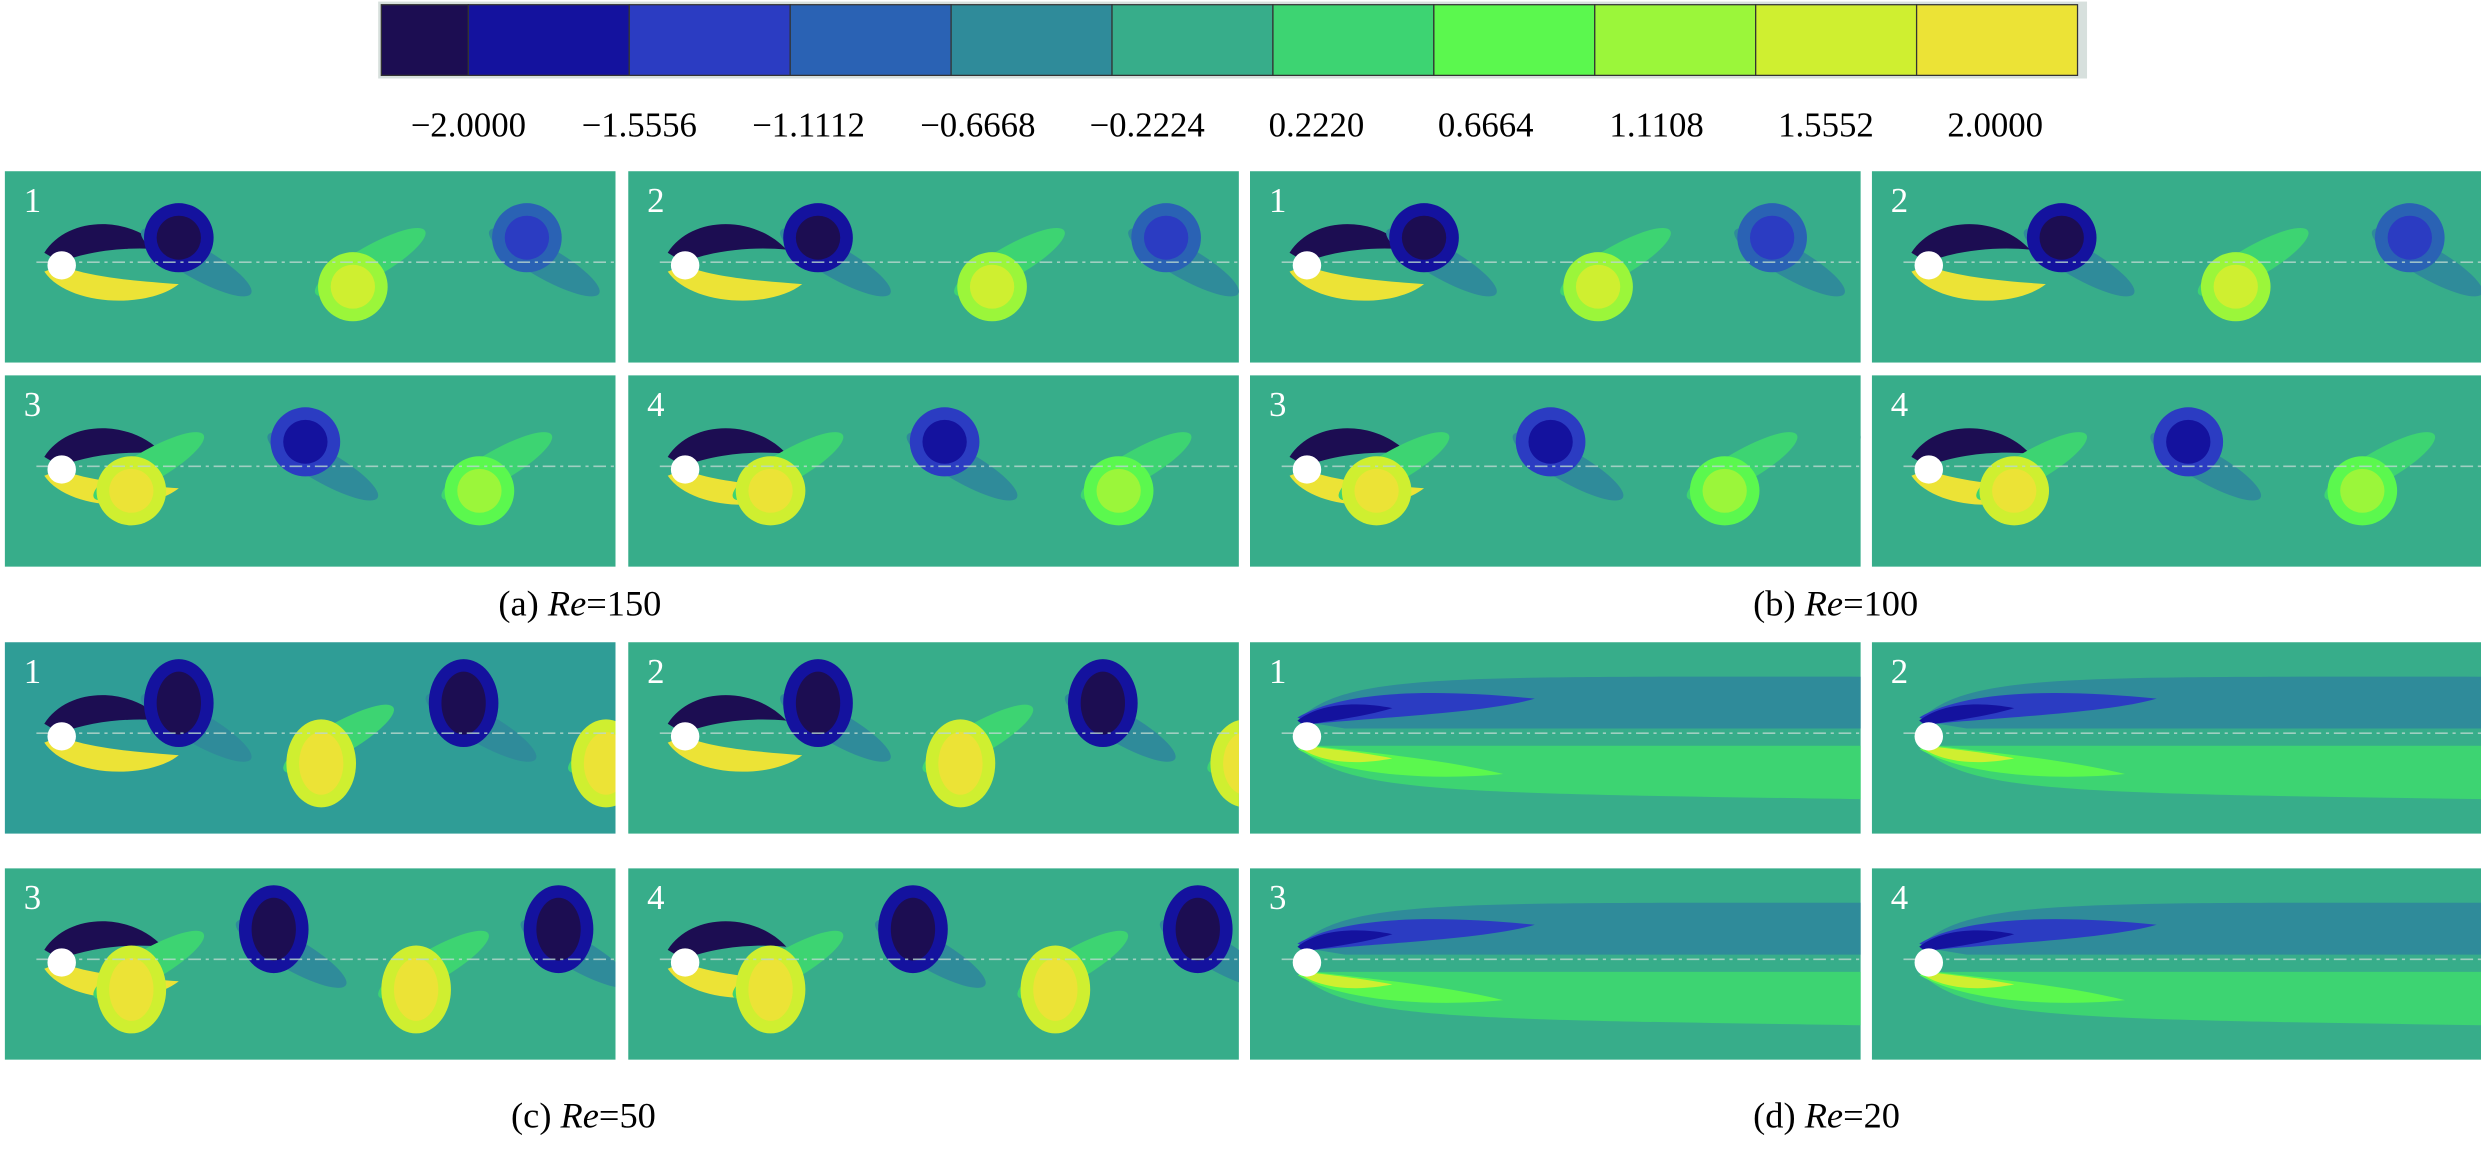 The width and height of the screenshot is (2481, 1154). What do you see at coordinates (808, 126) in the screenshot?
I see `colorbar-tick-label: −1.1112` at bounding box center [808, 126].